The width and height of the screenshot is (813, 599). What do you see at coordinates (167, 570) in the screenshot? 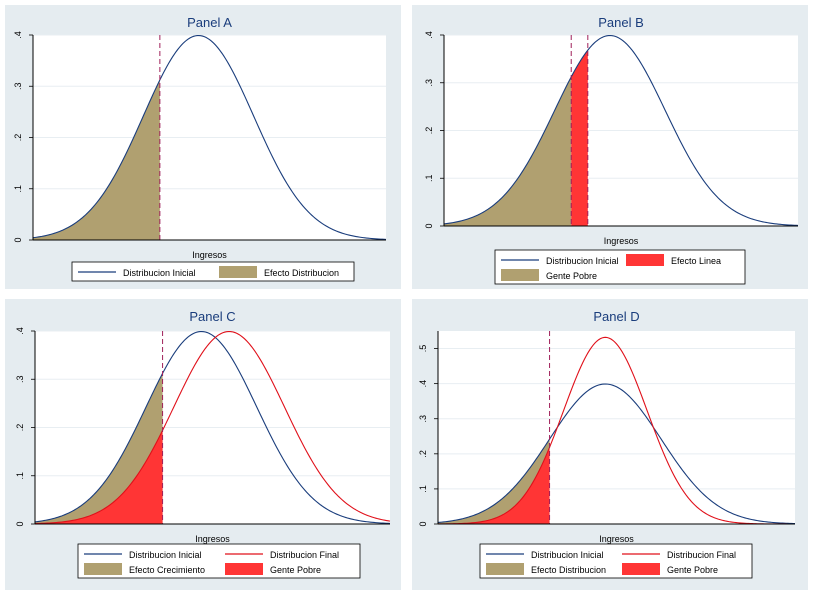
I see `legend-label: Efecto Crecimiento` at bounding box center [167, 570].